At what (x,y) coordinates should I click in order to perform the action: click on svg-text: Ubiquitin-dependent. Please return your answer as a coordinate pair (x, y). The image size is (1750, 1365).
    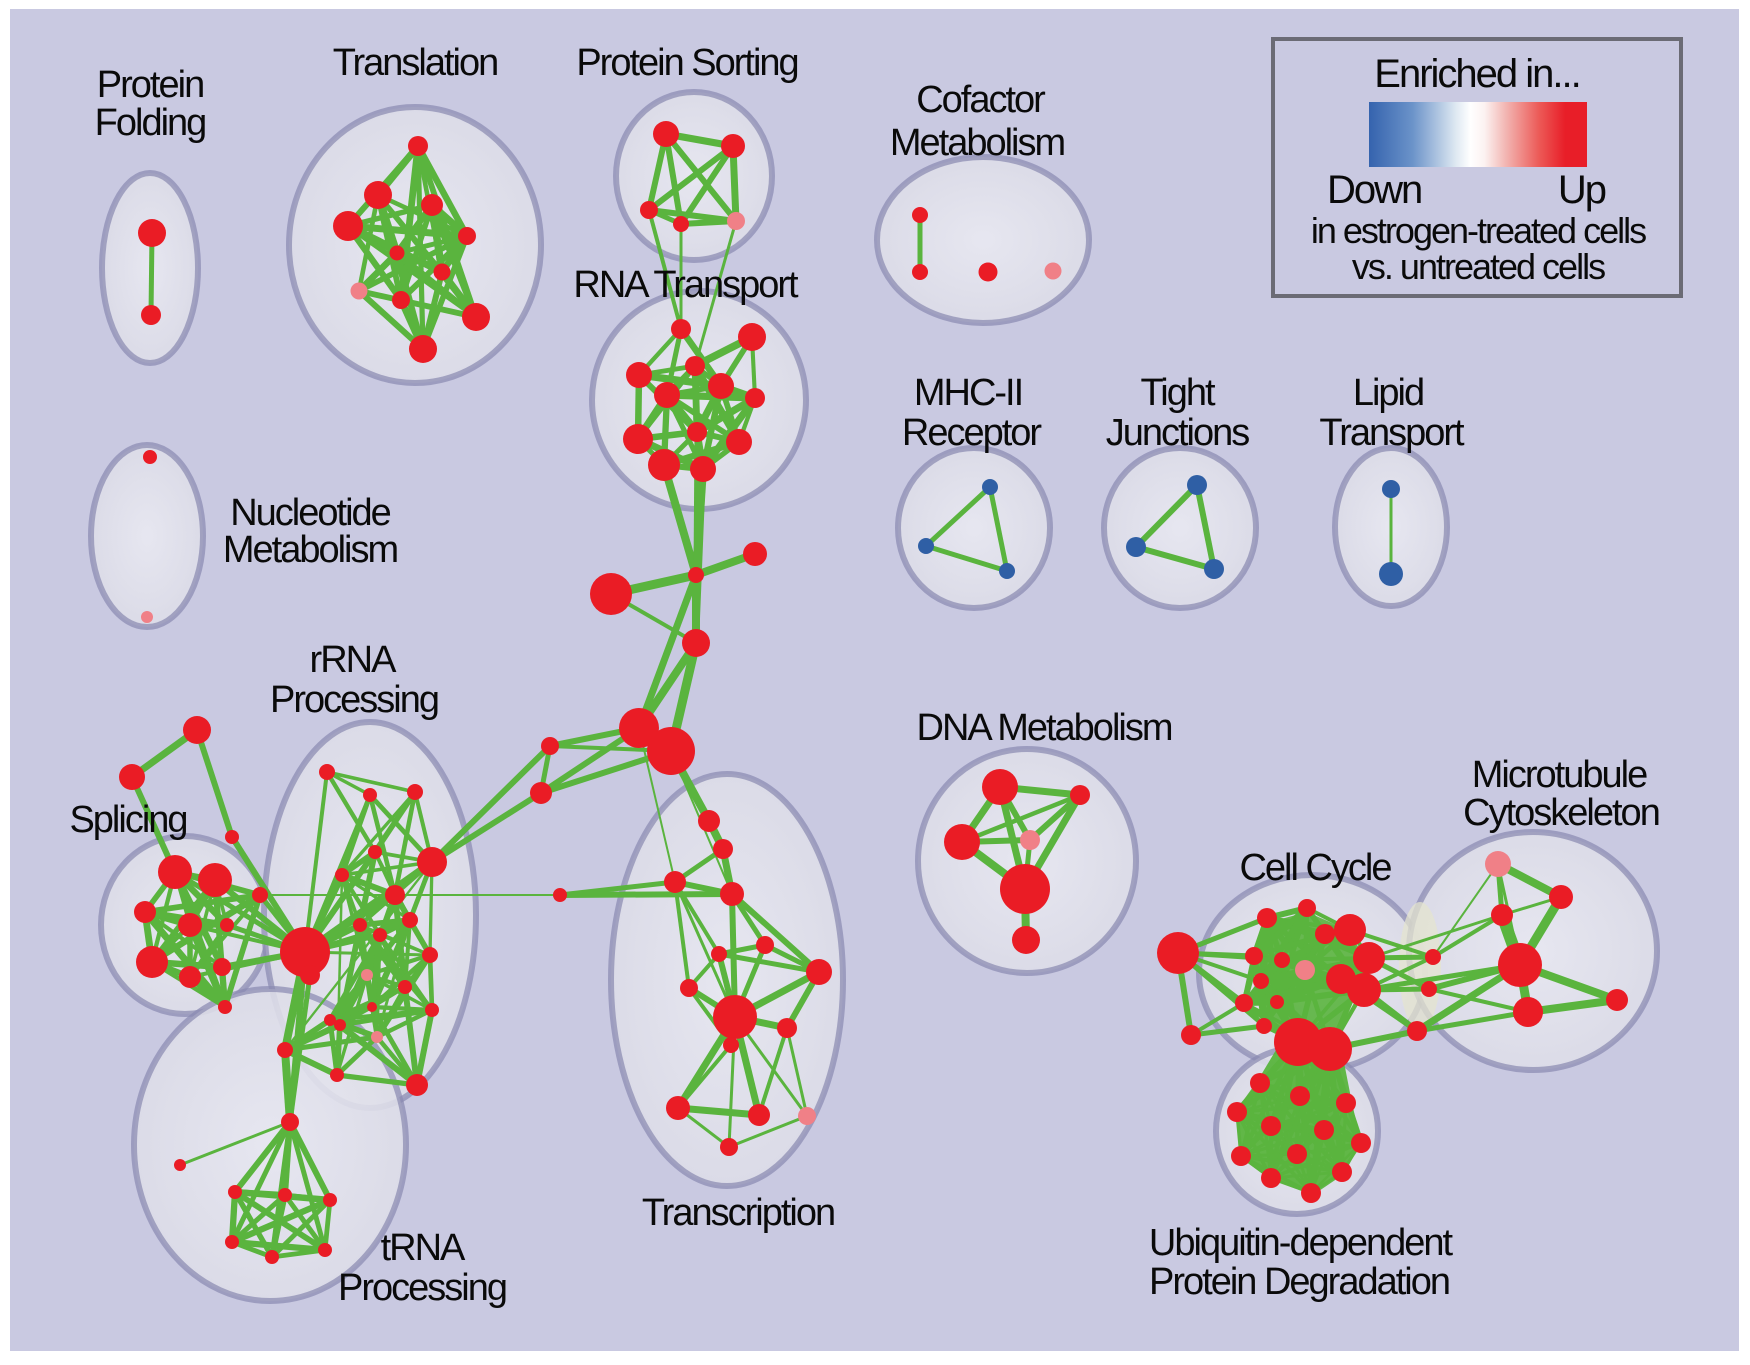
    Looking at the image, I should click on (1301, 1243).